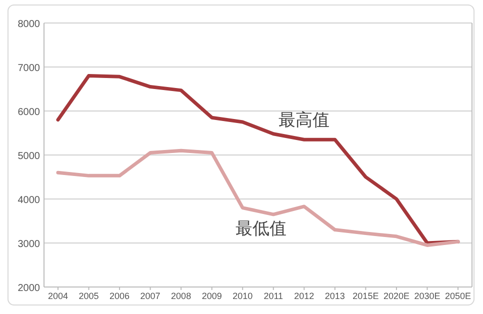 Image resolution: width=483 pixels, height=314 pixels. I want to click on x-tick-label: 2007, so click(150, 296).